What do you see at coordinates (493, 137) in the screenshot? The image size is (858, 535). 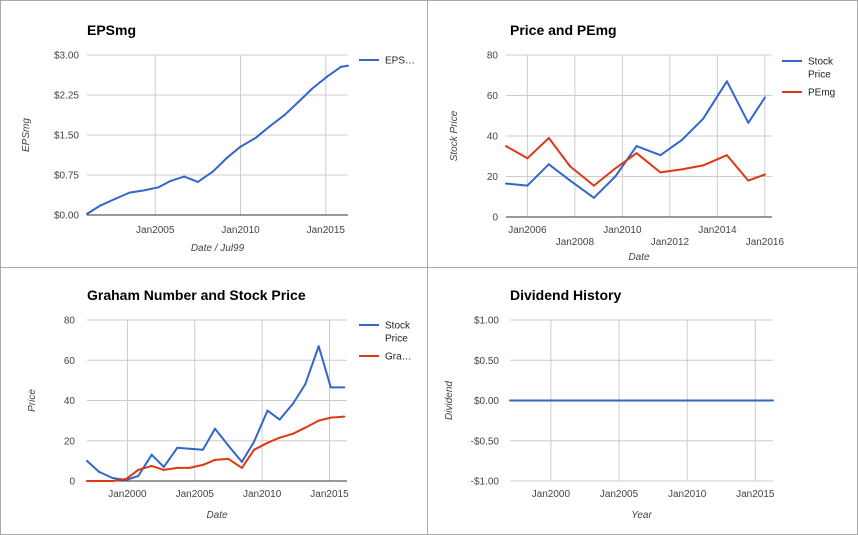 I see `y-tick-label: 40` at bounding box center [493, 137].